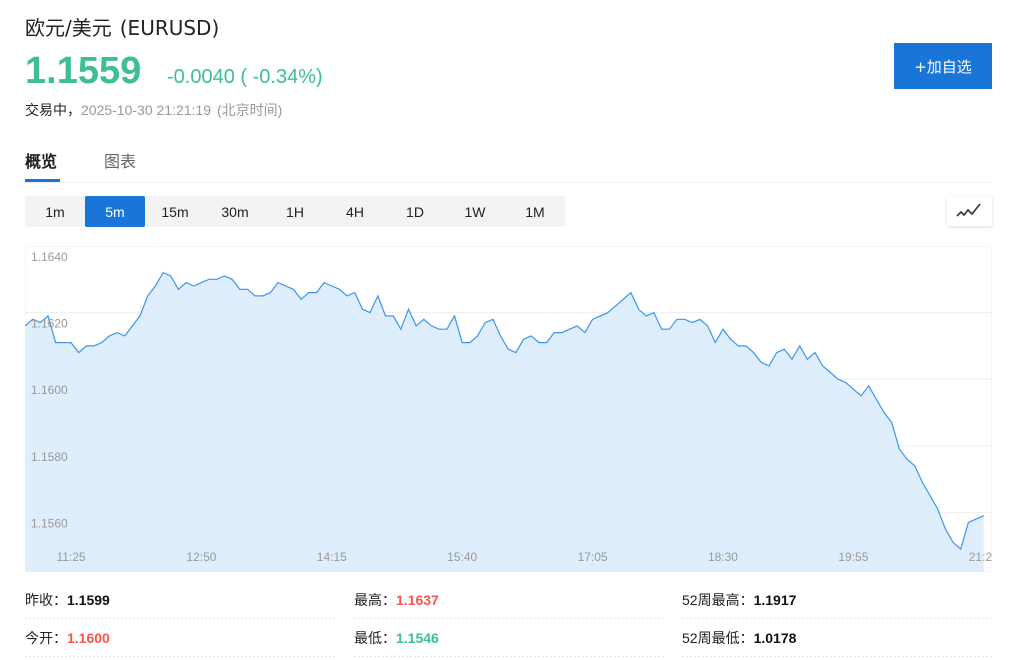 The height and width of the screenshot is (660, 1024). I want to click on period-1m: 1m, so click(55, 211).